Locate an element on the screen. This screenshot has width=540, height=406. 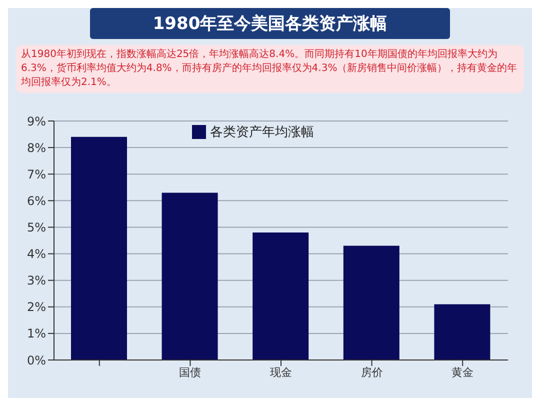
y-tick-label: 9% is located at coordinates (36, 121).